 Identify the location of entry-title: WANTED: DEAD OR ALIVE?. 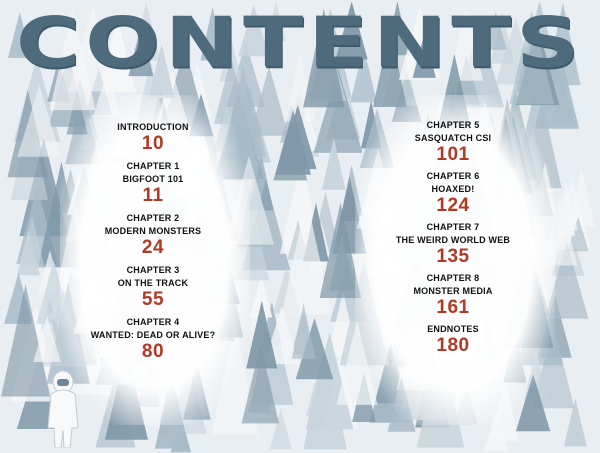
(153, 335).